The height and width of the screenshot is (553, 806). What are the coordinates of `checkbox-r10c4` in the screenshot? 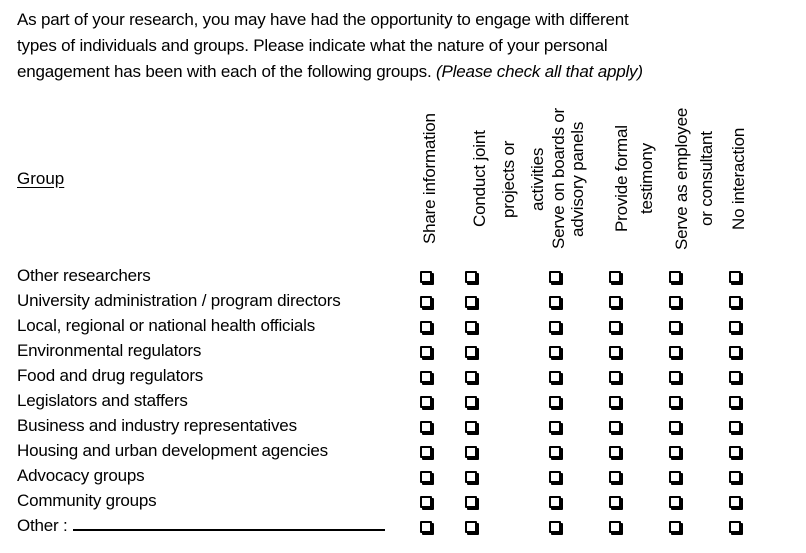 It's located at (615, 502).